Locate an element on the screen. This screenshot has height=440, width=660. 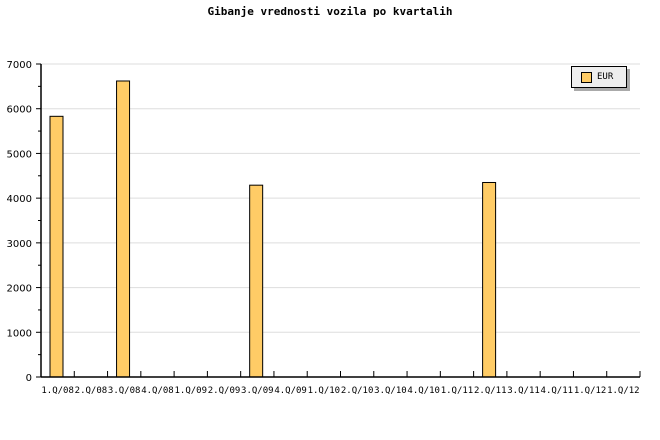
x-tick-label: 2.Q/11 is located at coordinates (490, 391).